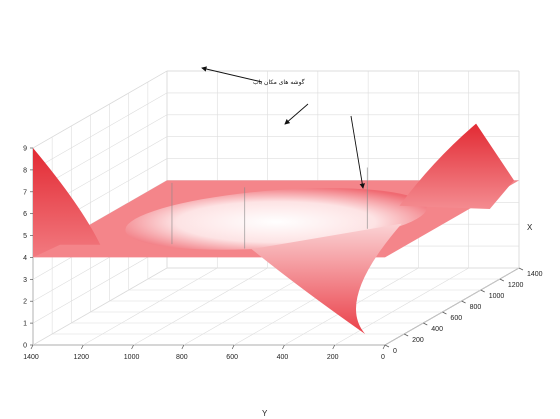  Describe the element at coordinates (283, 357) in the screenshot. I see `y-tick-label: 400` at that location.